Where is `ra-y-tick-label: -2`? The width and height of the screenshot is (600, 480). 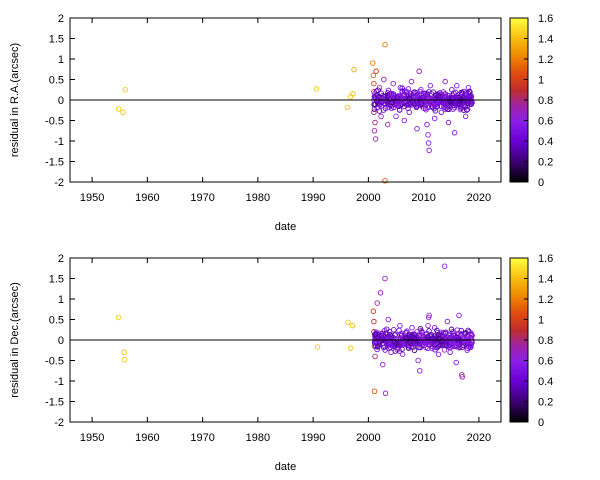 ra-y-tick-label: -2 is located at coordinates (59, 183).